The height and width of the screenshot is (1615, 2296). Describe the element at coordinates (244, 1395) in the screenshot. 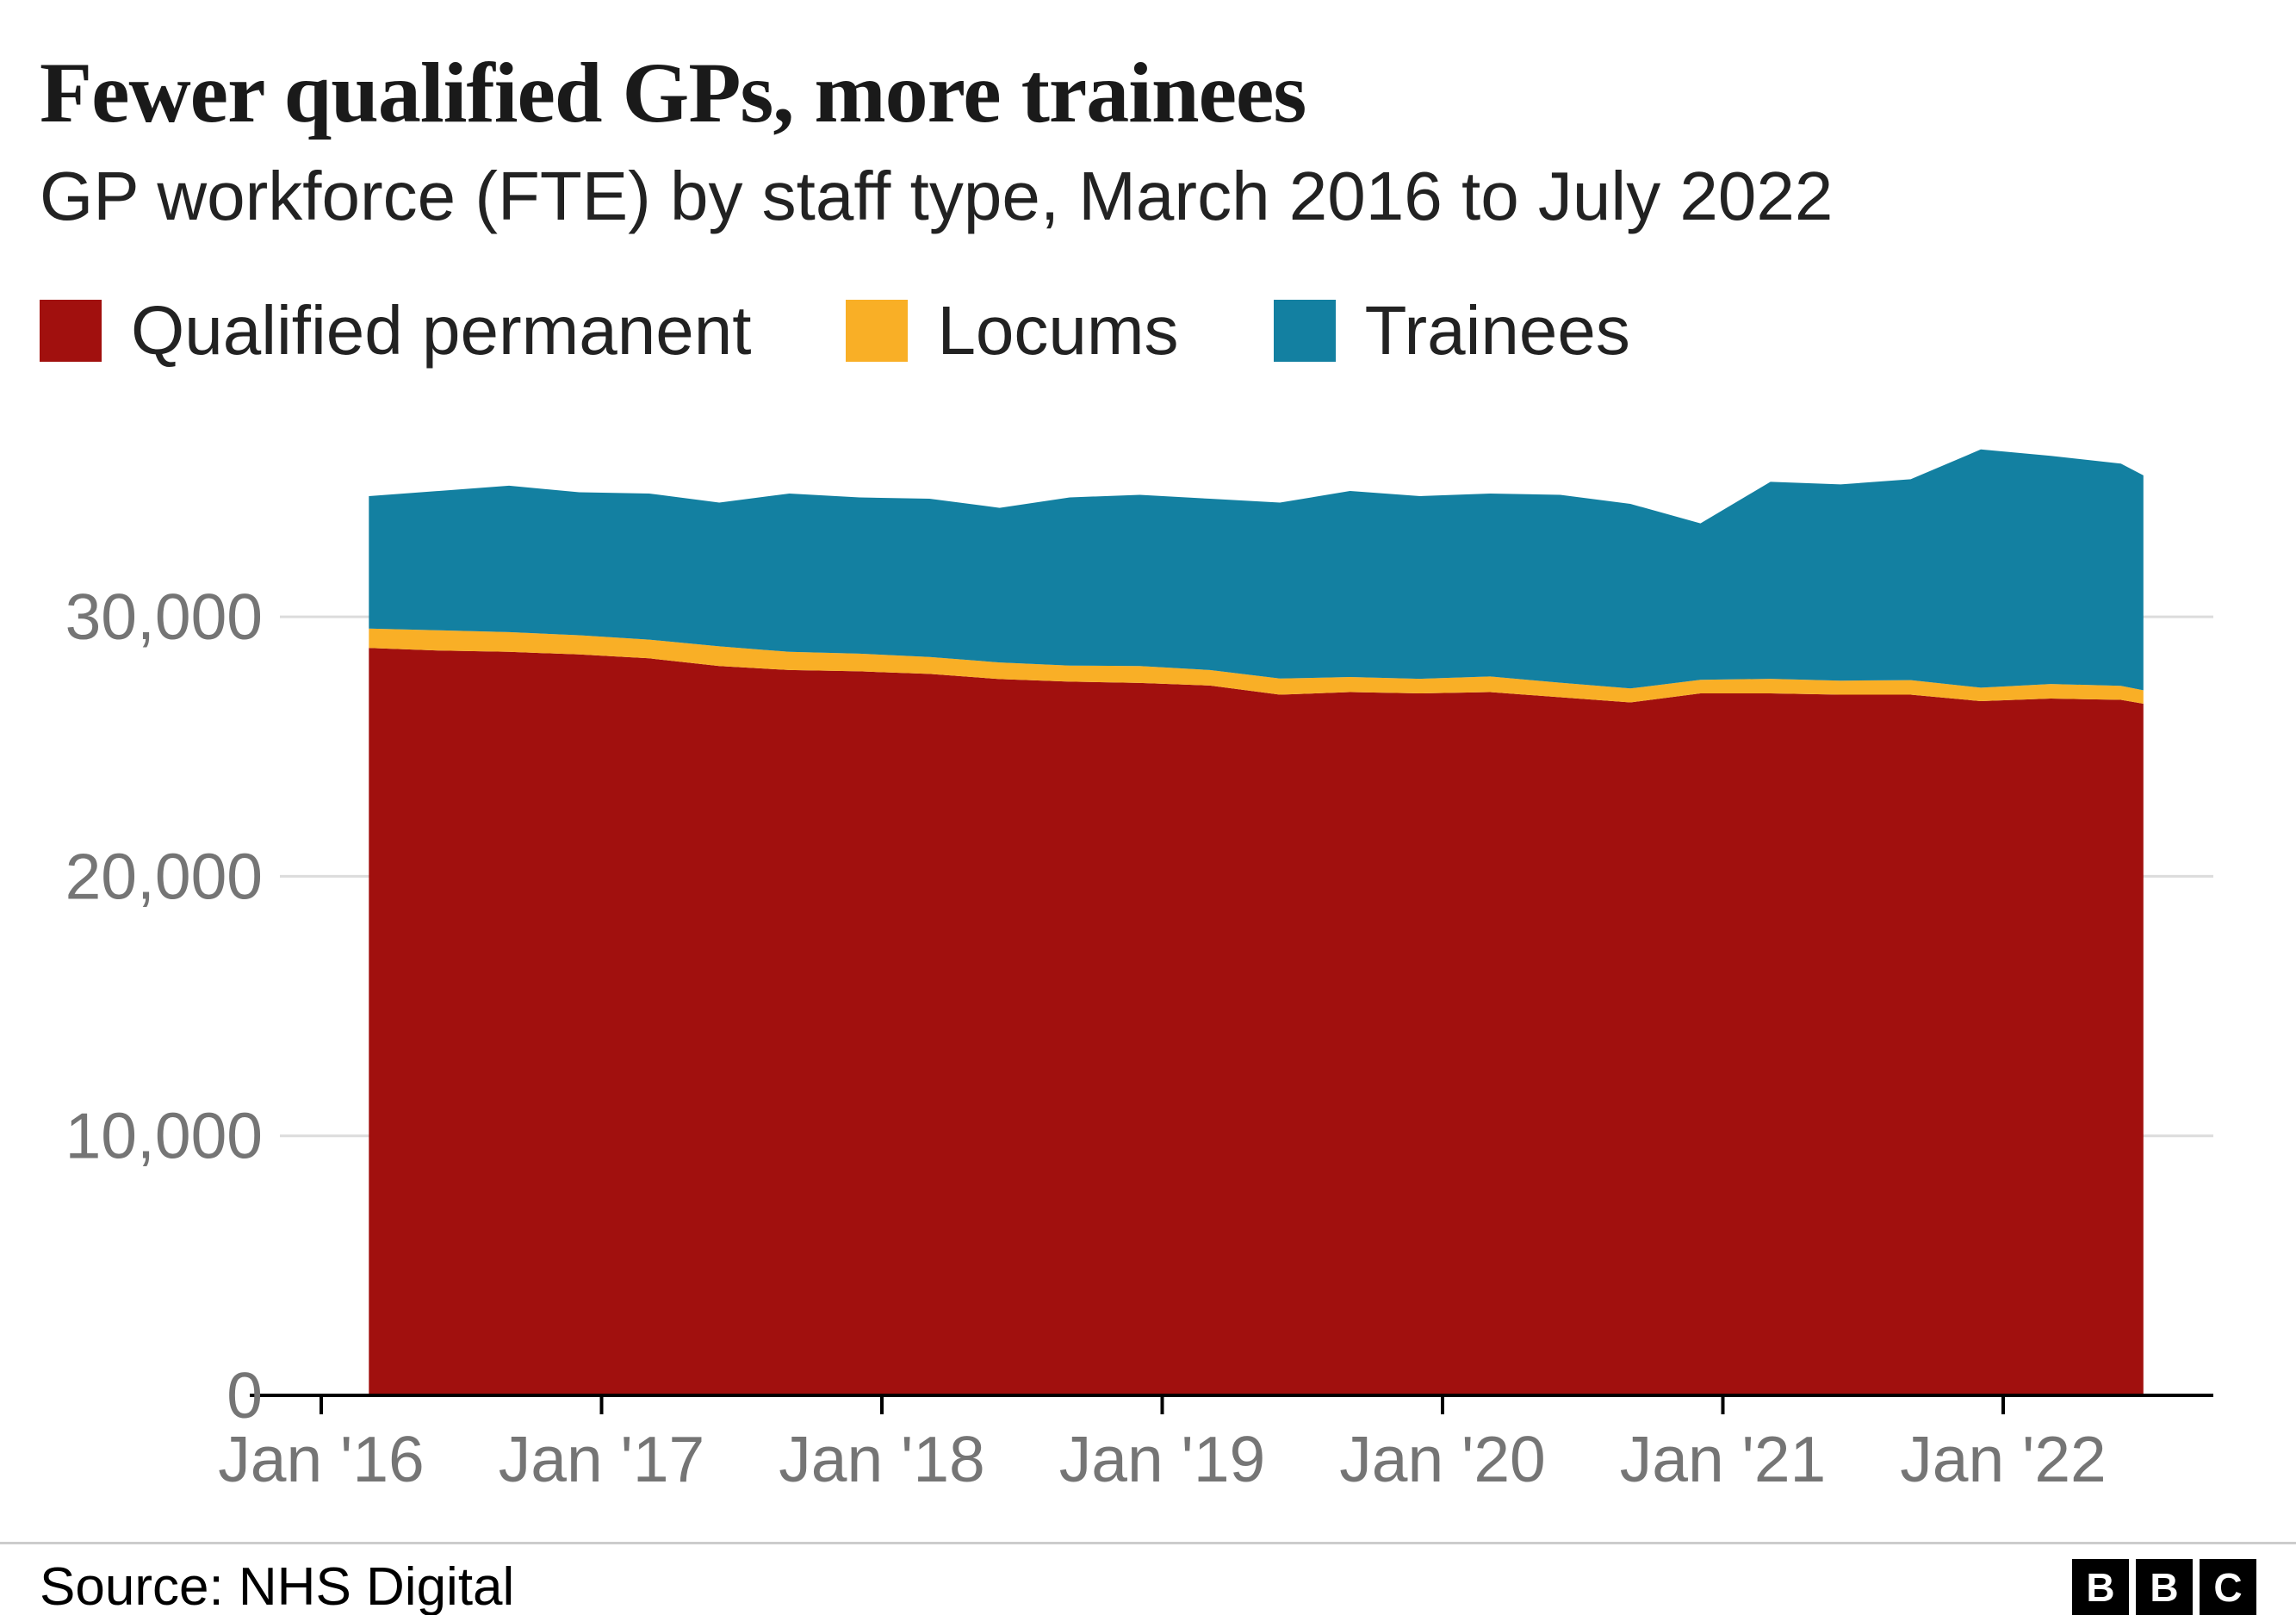

I see `y-tick-label: 0` at that location.